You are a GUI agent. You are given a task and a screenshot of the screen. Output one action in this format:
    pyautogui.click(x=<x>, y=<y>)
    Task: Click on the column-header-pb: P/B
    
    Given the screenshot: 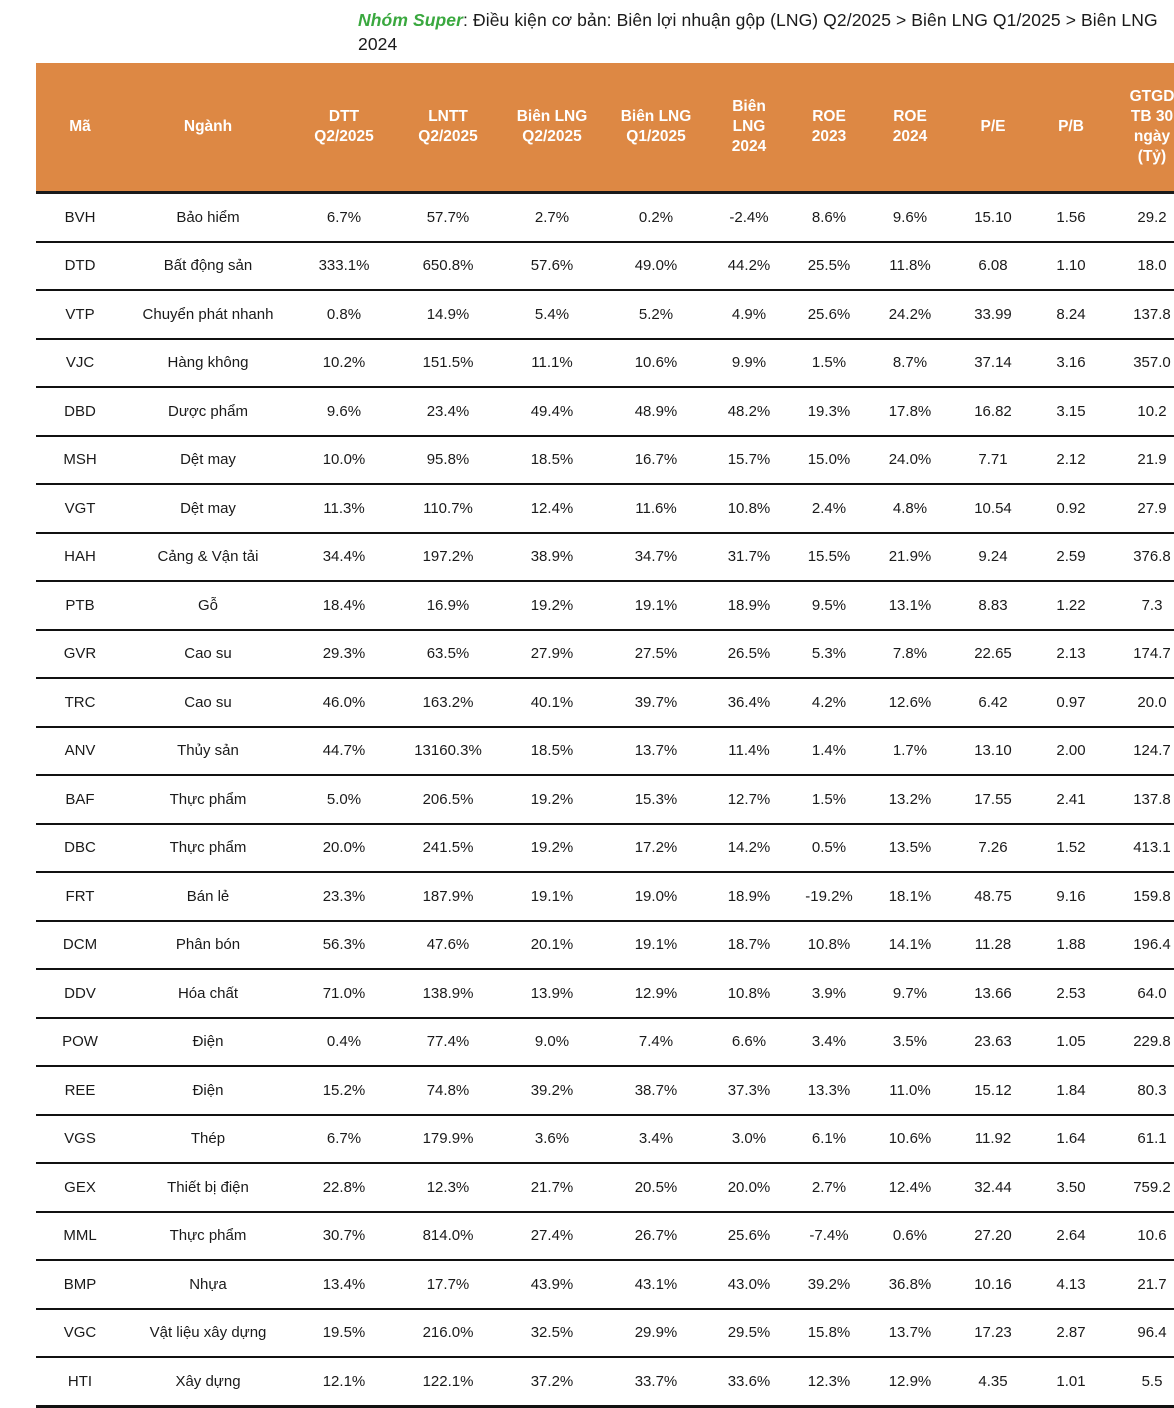 What is the action you would take?
    pyautogui.click(x=1071, y=128)
    